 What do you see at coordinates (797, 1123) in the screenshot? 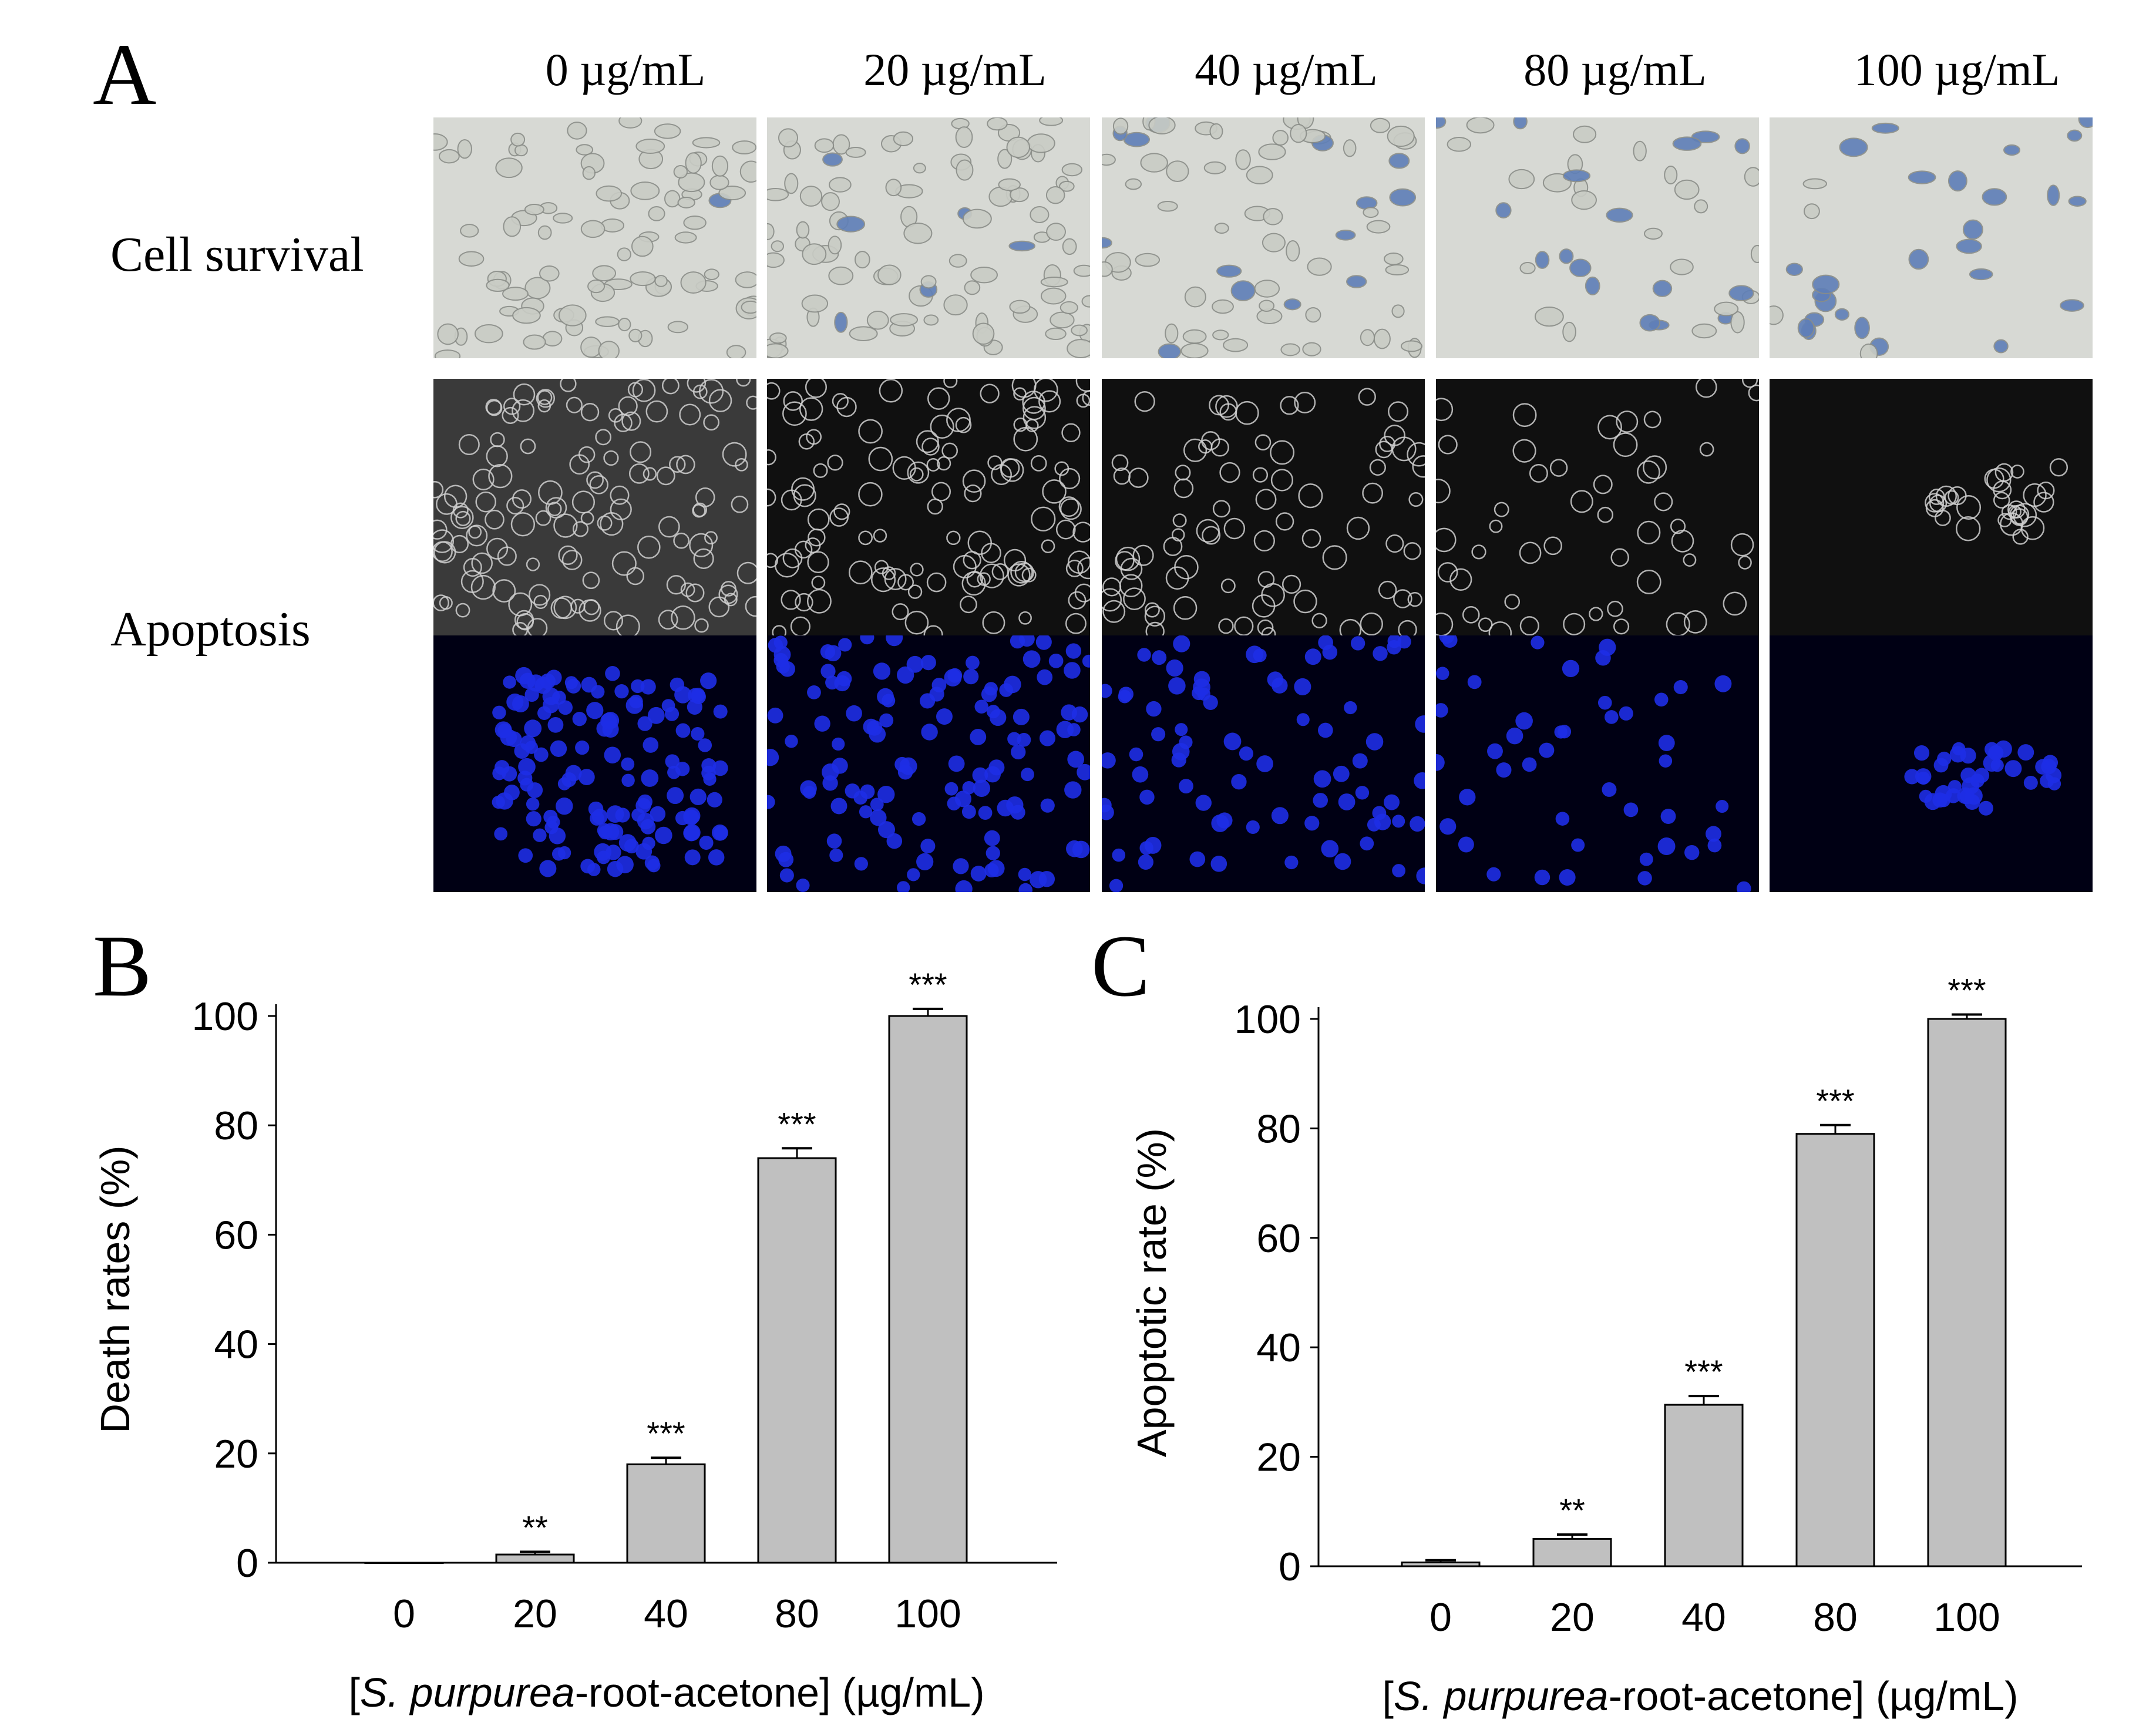
I see `chart-b-significance-80: ***` at bounding box center [797, 1123].